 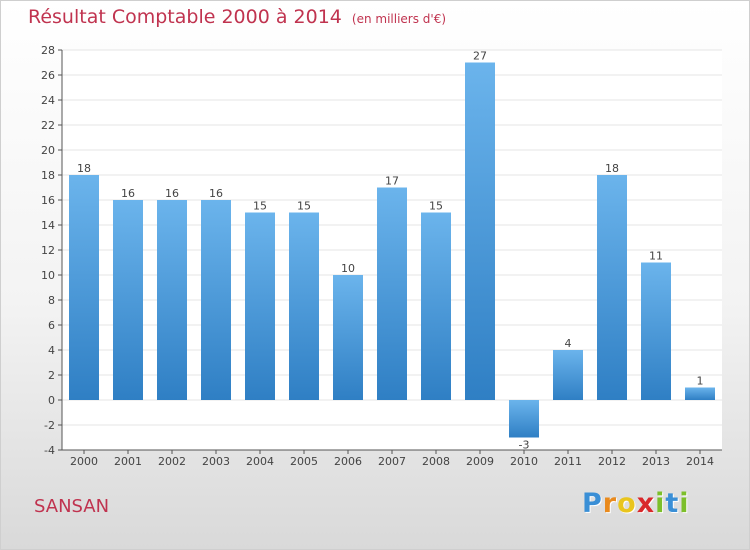 What do you see at coordinates (612, 287) in the screenshot?
I see `bar-2012` at bounding box center [612, 287].